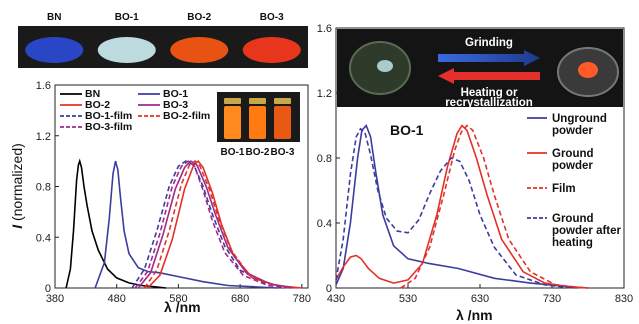 This screenshot has width=639, height=324. I want to click on heating-arrow, so click(489, 76).